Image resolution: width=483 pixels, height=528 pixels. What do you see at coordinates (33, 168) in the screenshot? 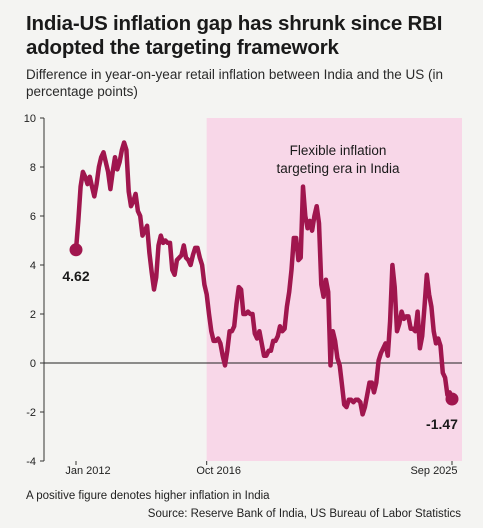
I see `y-tick-label: 8` at bounding box center [33, 168].